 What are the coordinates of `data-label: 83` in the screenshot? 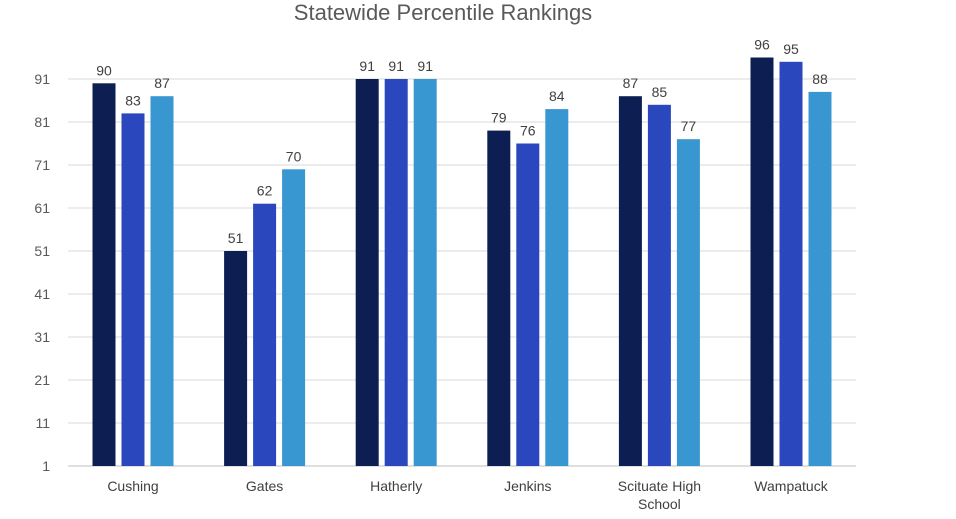 It's located at (133, 100).